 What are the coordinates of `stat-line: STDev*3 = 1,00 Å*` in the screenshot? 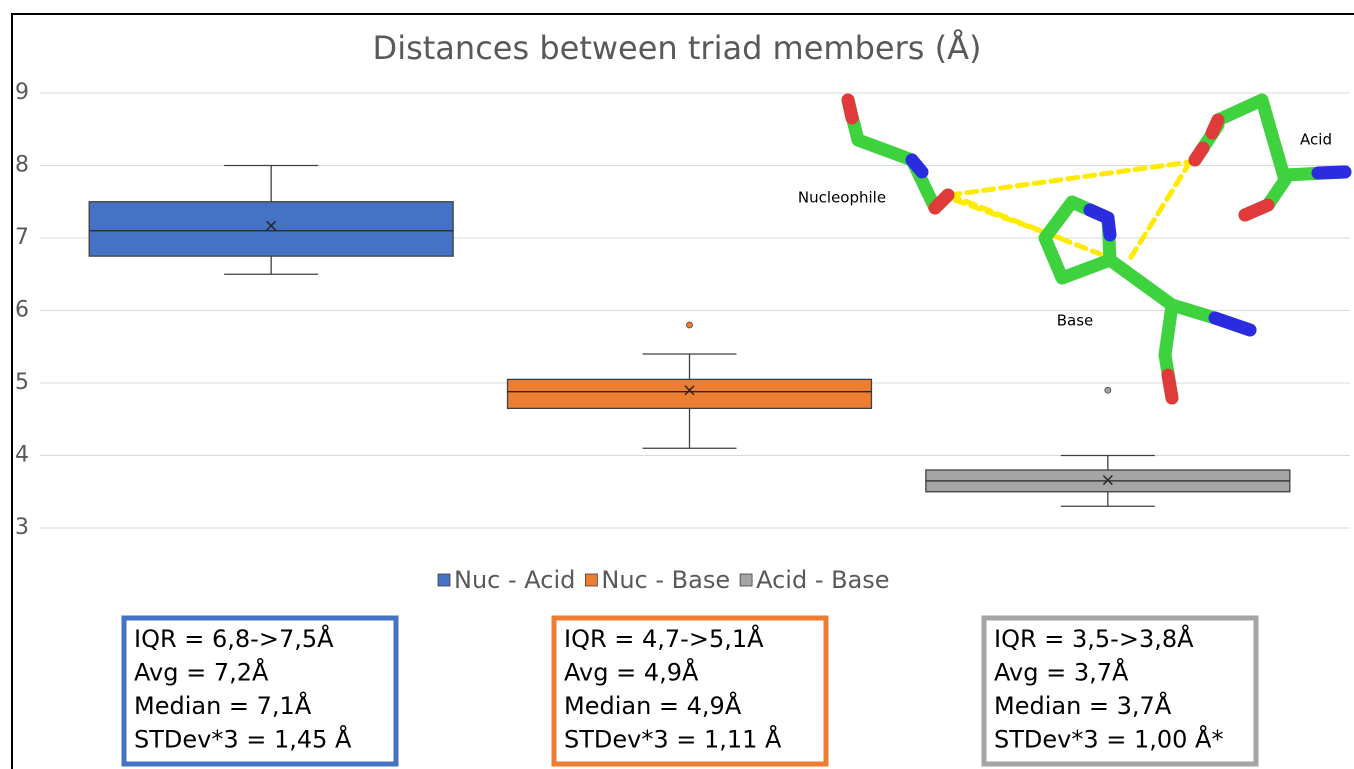 It's located at (1108, 739).